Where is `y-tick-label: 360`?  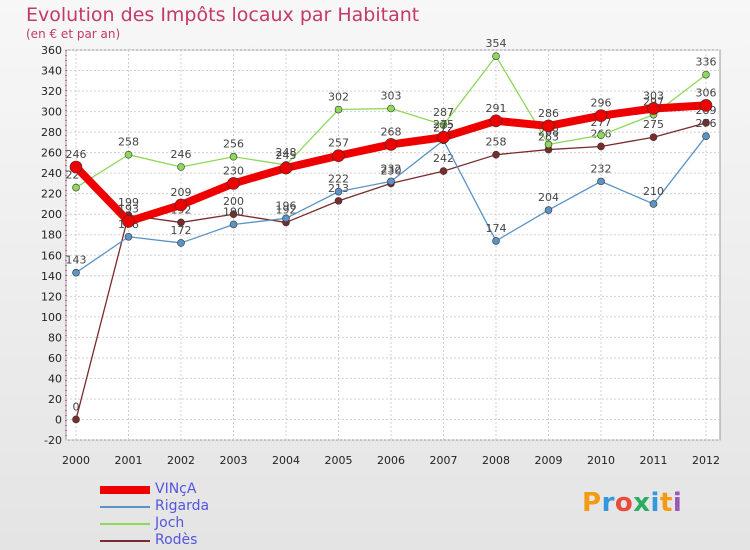 y-tick-label: 360 is located at coordinates (51, 50).